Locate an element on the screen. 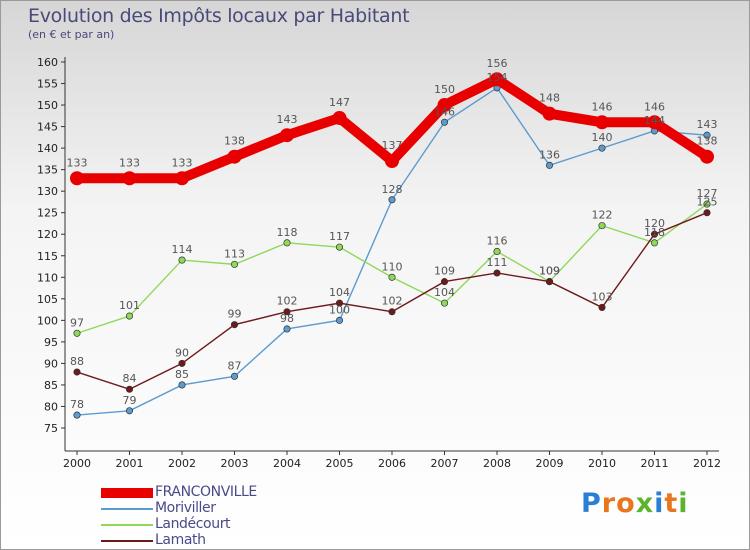  data-label: 98 is located at coordinates (287, 318).